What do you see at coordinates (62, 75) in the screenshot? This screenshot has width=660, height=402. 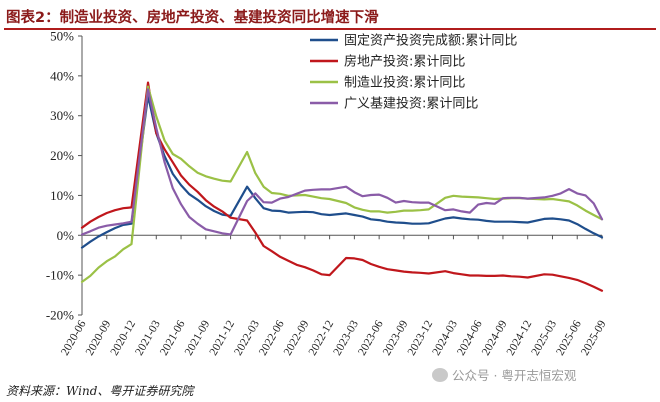 I see `y-tick-label: 40%` at bounding box center [62, 75].